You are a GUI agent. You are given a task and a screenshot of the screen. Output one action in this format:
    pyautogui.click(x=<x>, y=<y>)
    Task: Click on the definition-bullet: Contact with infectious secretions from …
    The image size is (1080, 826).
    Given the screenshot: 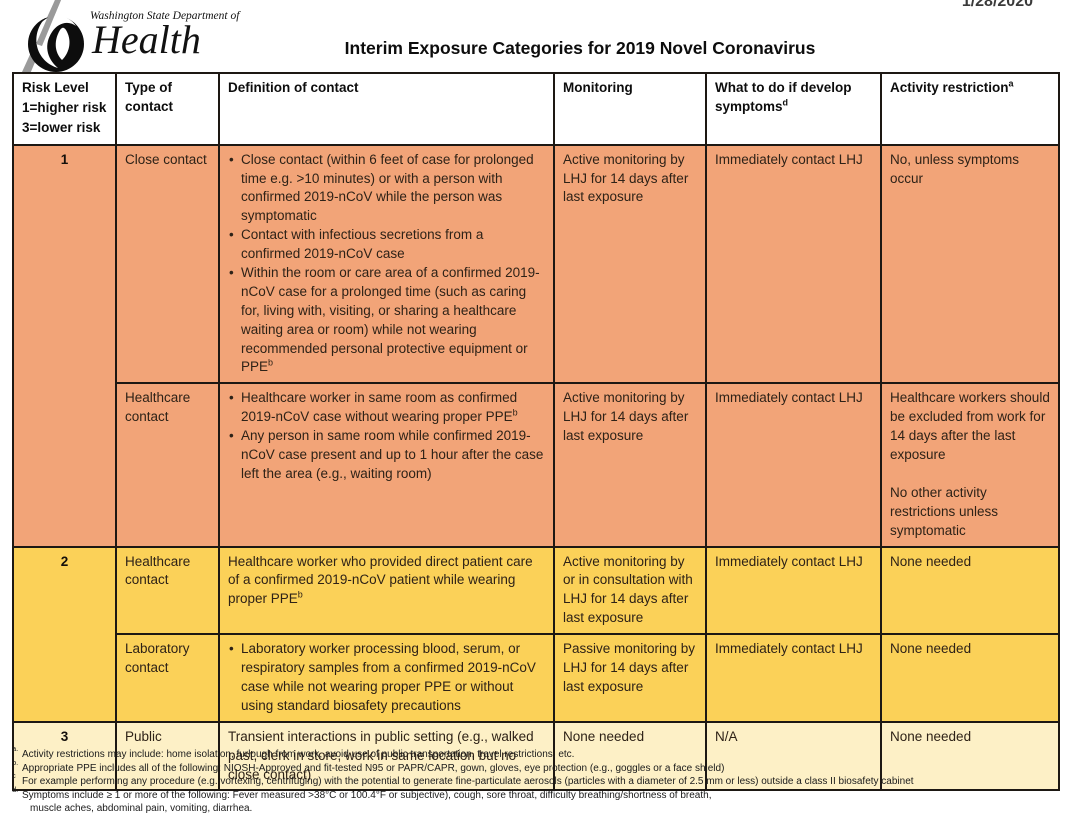 What is the action you would take?
    pyautogui.click(x=386, y=245)
    